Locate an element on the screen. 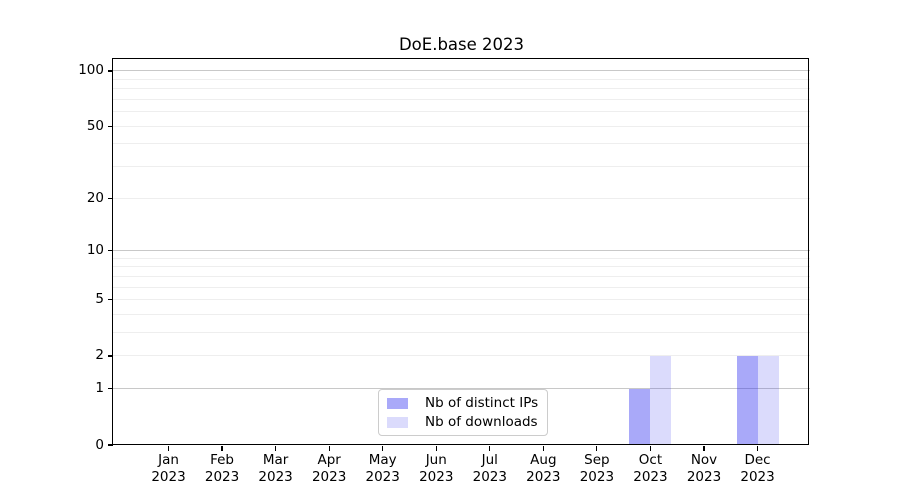  x-tick-month: Feb is located at coordinates (222, 460).